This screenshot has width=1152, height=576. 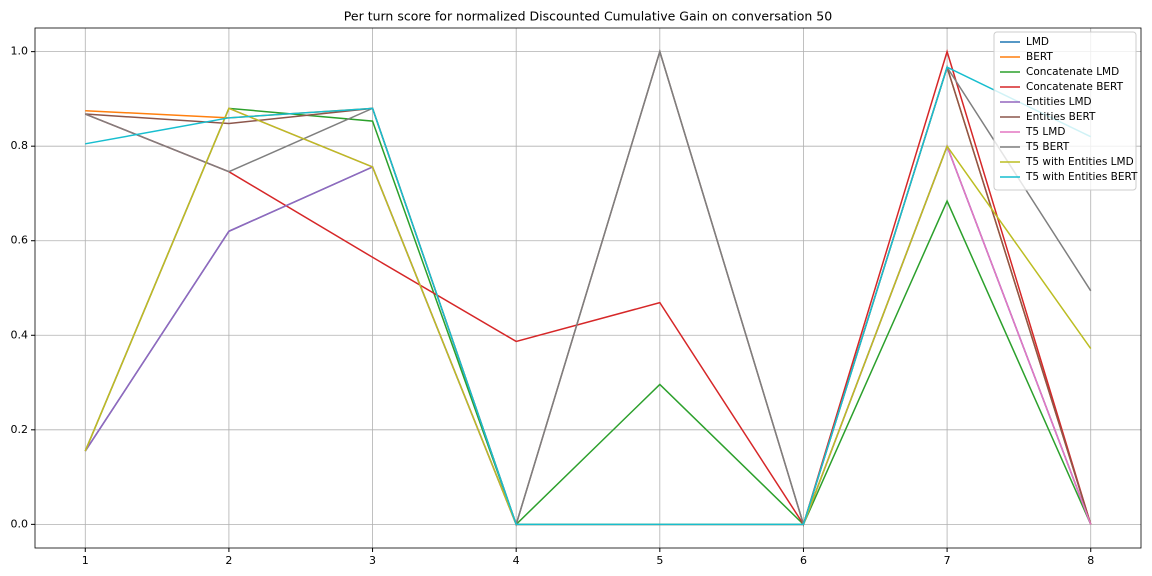 I want to click on x-tick-label: 7, so click(x=947, y=560).